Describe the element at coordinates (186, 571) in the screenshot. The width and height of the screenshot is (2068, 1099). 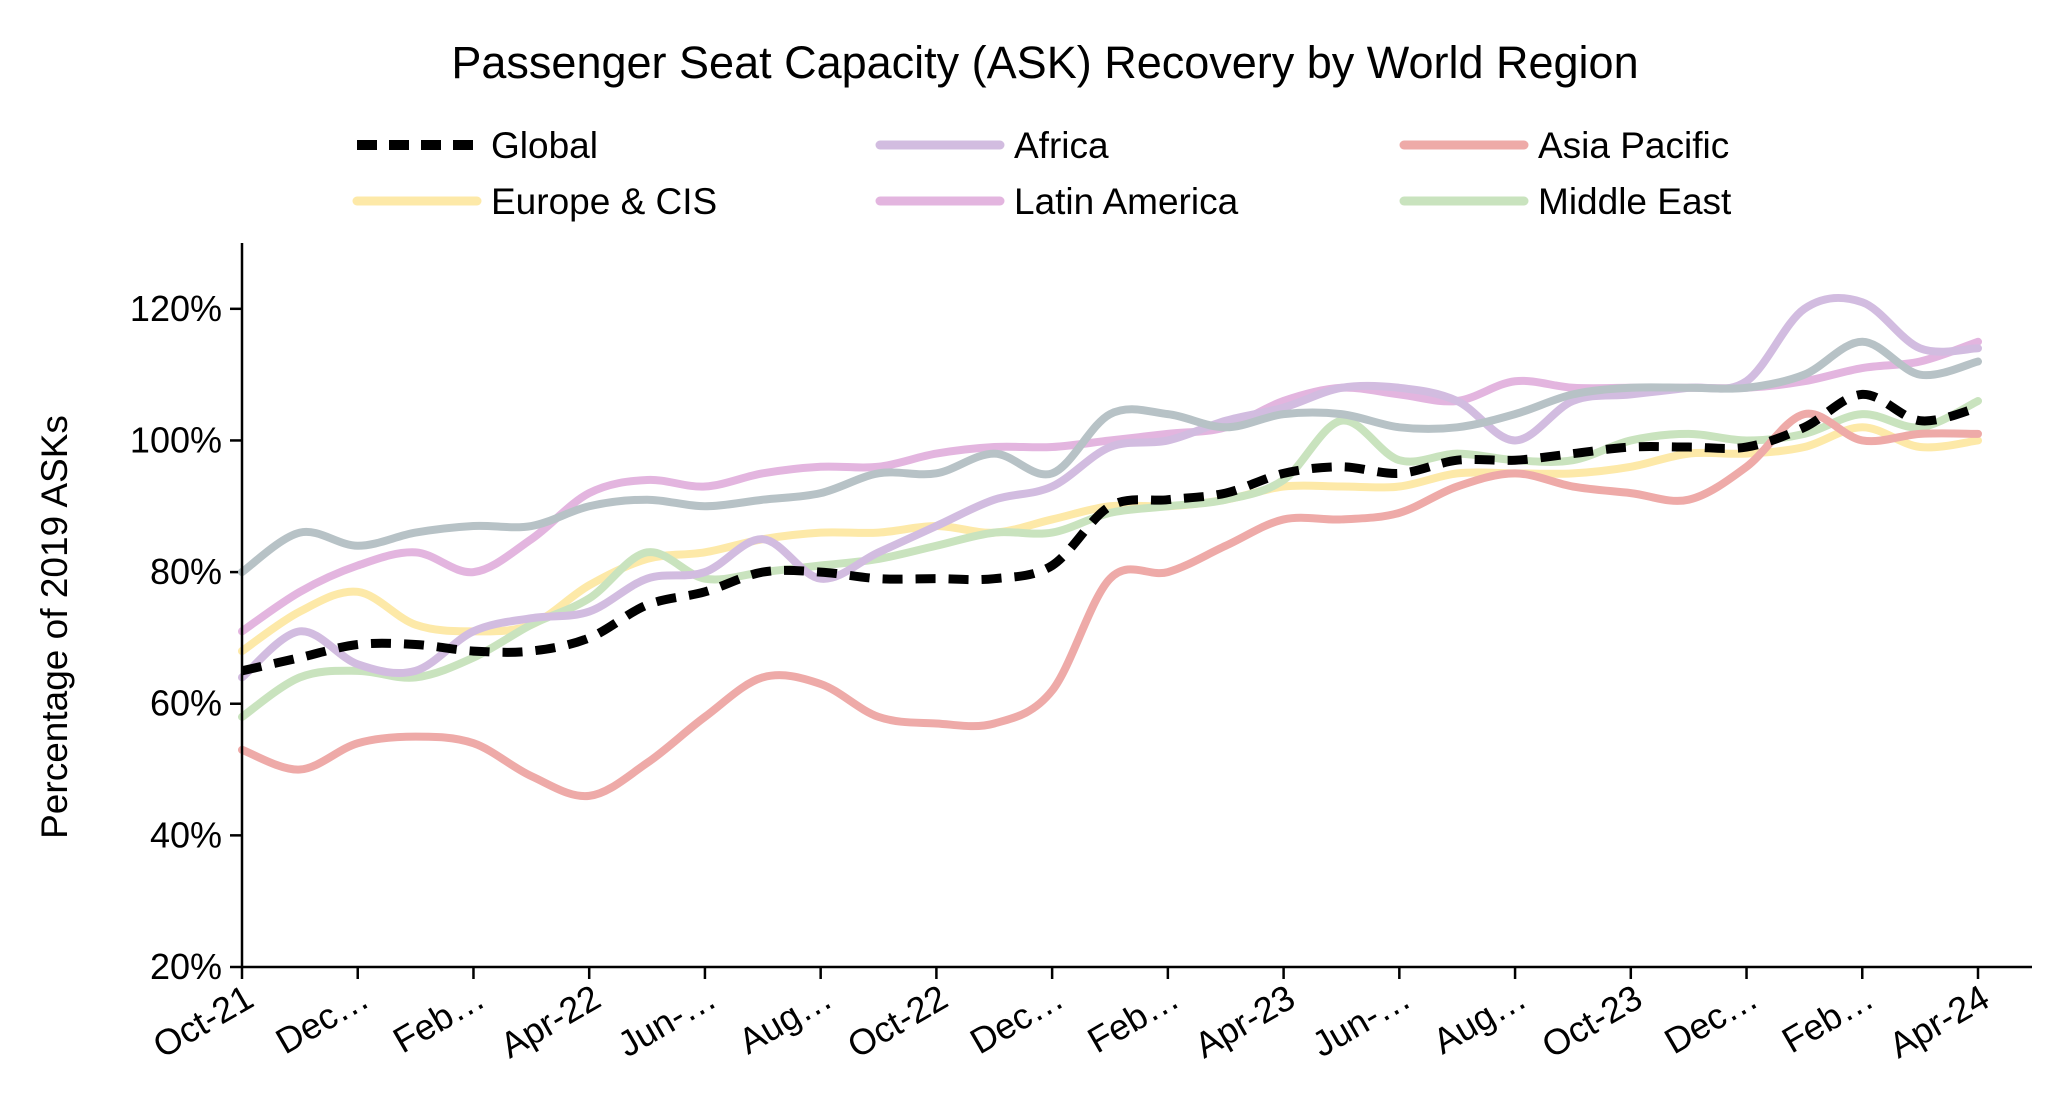
I see `y-tick-label: 80%` at that location.